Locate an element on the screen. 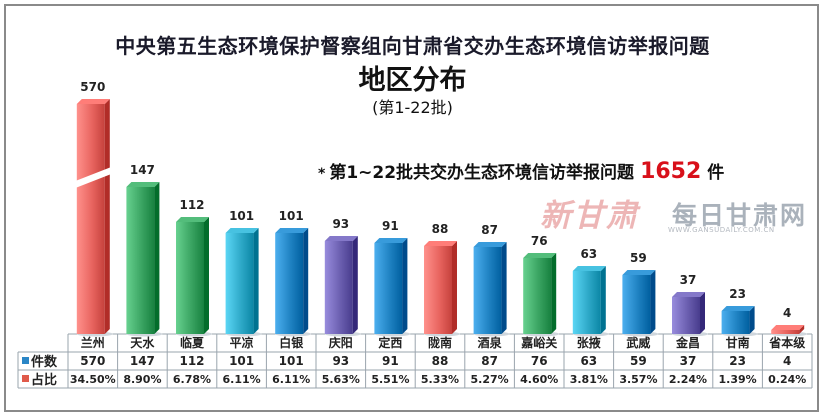 This screenshot has width=825, height=418. annotation-text: 第1~22批共交办生态环境信访举报问题 is located at coordinates (482, 173).